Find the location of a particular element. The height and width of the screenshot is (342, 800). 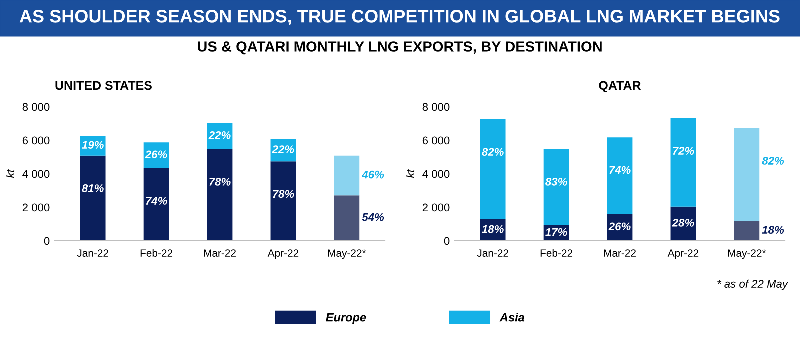

annotation: 19% is located at coordinates (93, 145).